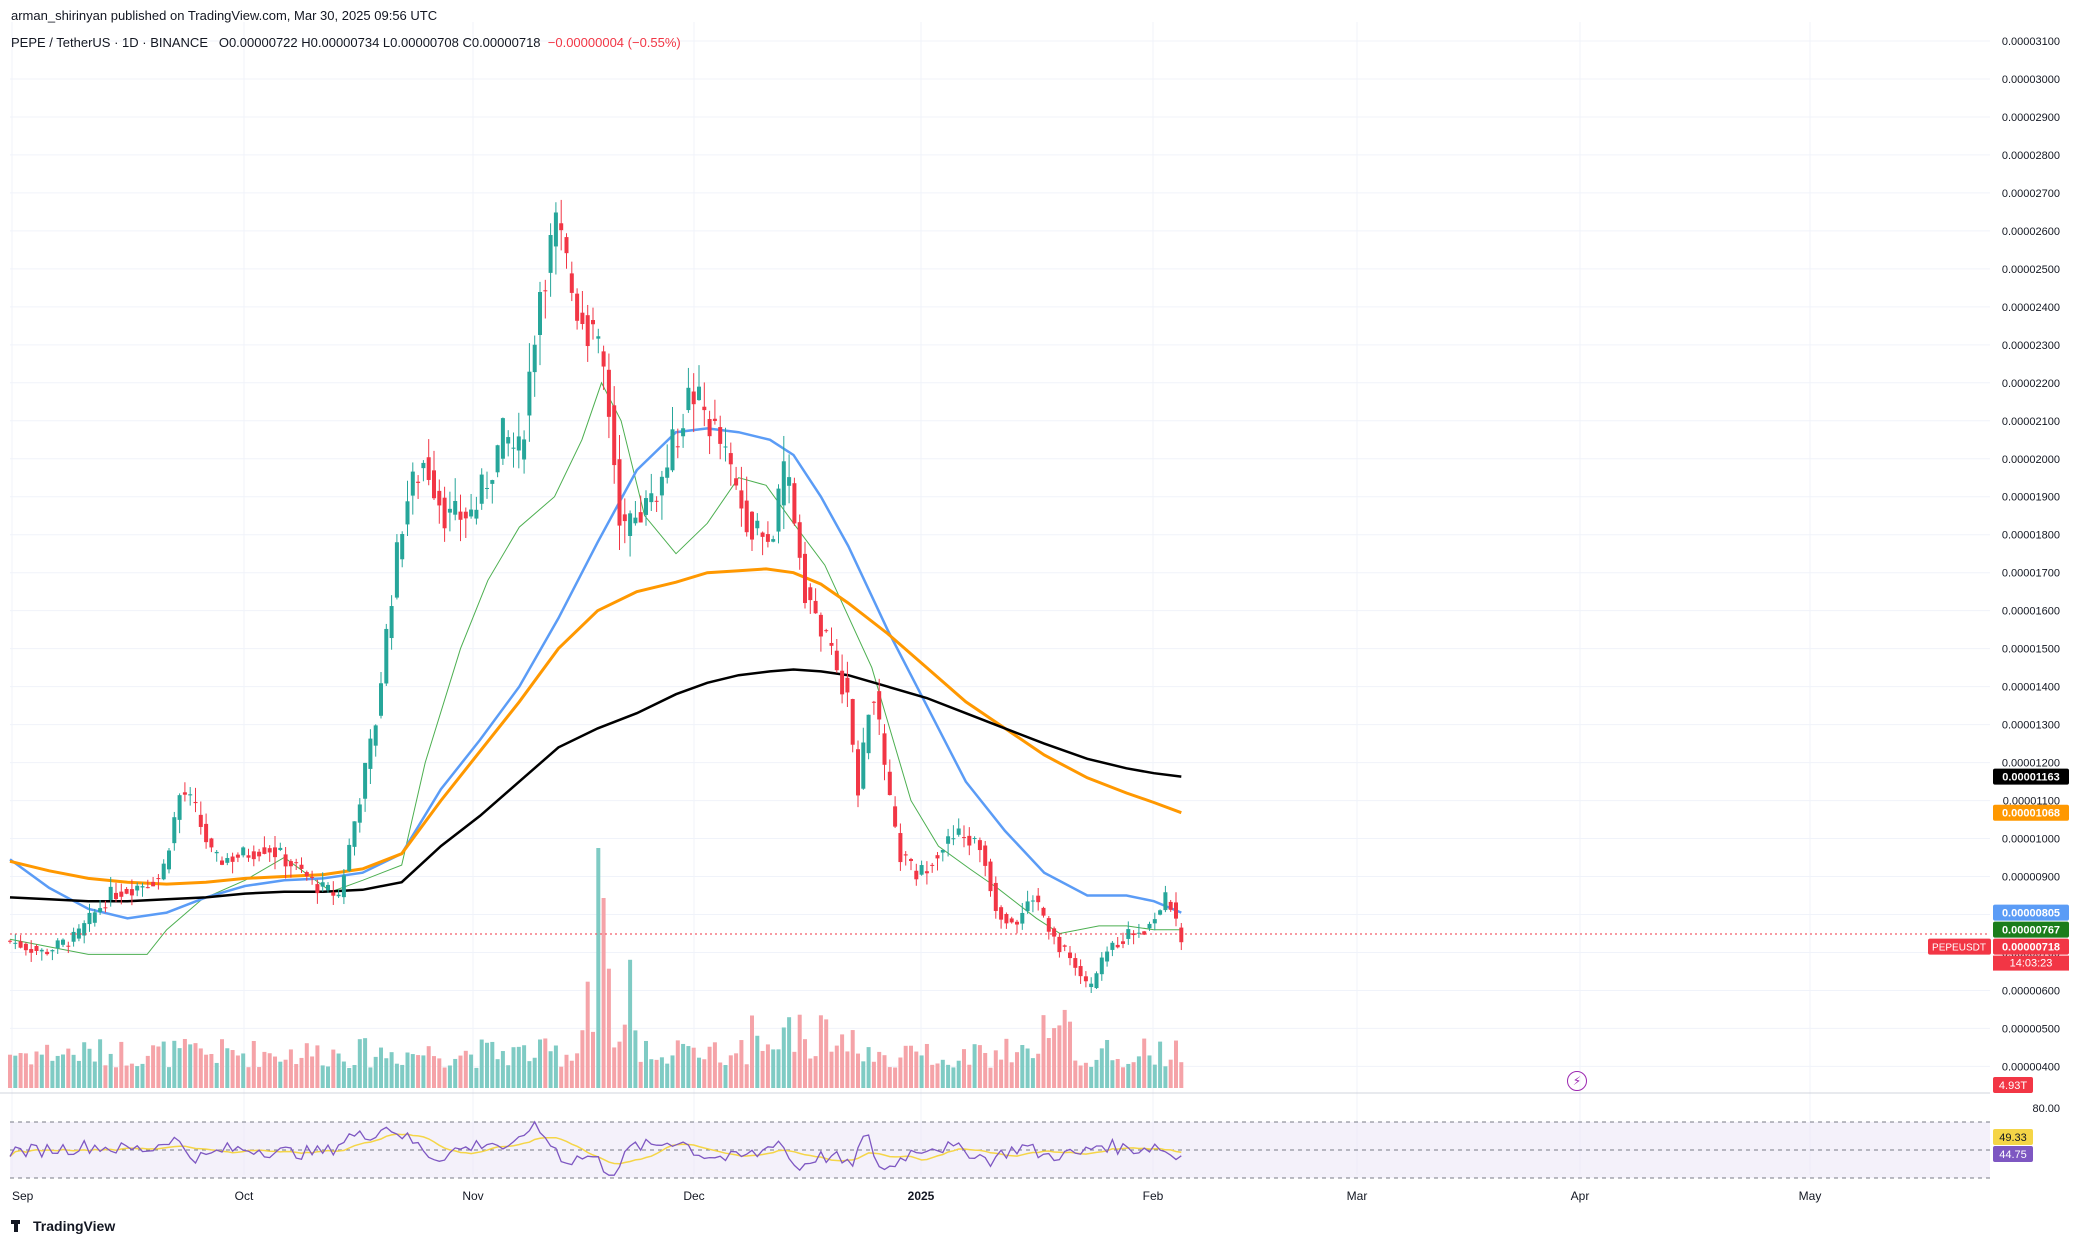  What do you see at coordinates (1577, 1081) in the screenshot?
I see `lightning-icon: ⚡` at bounding box center [1577, 1081].